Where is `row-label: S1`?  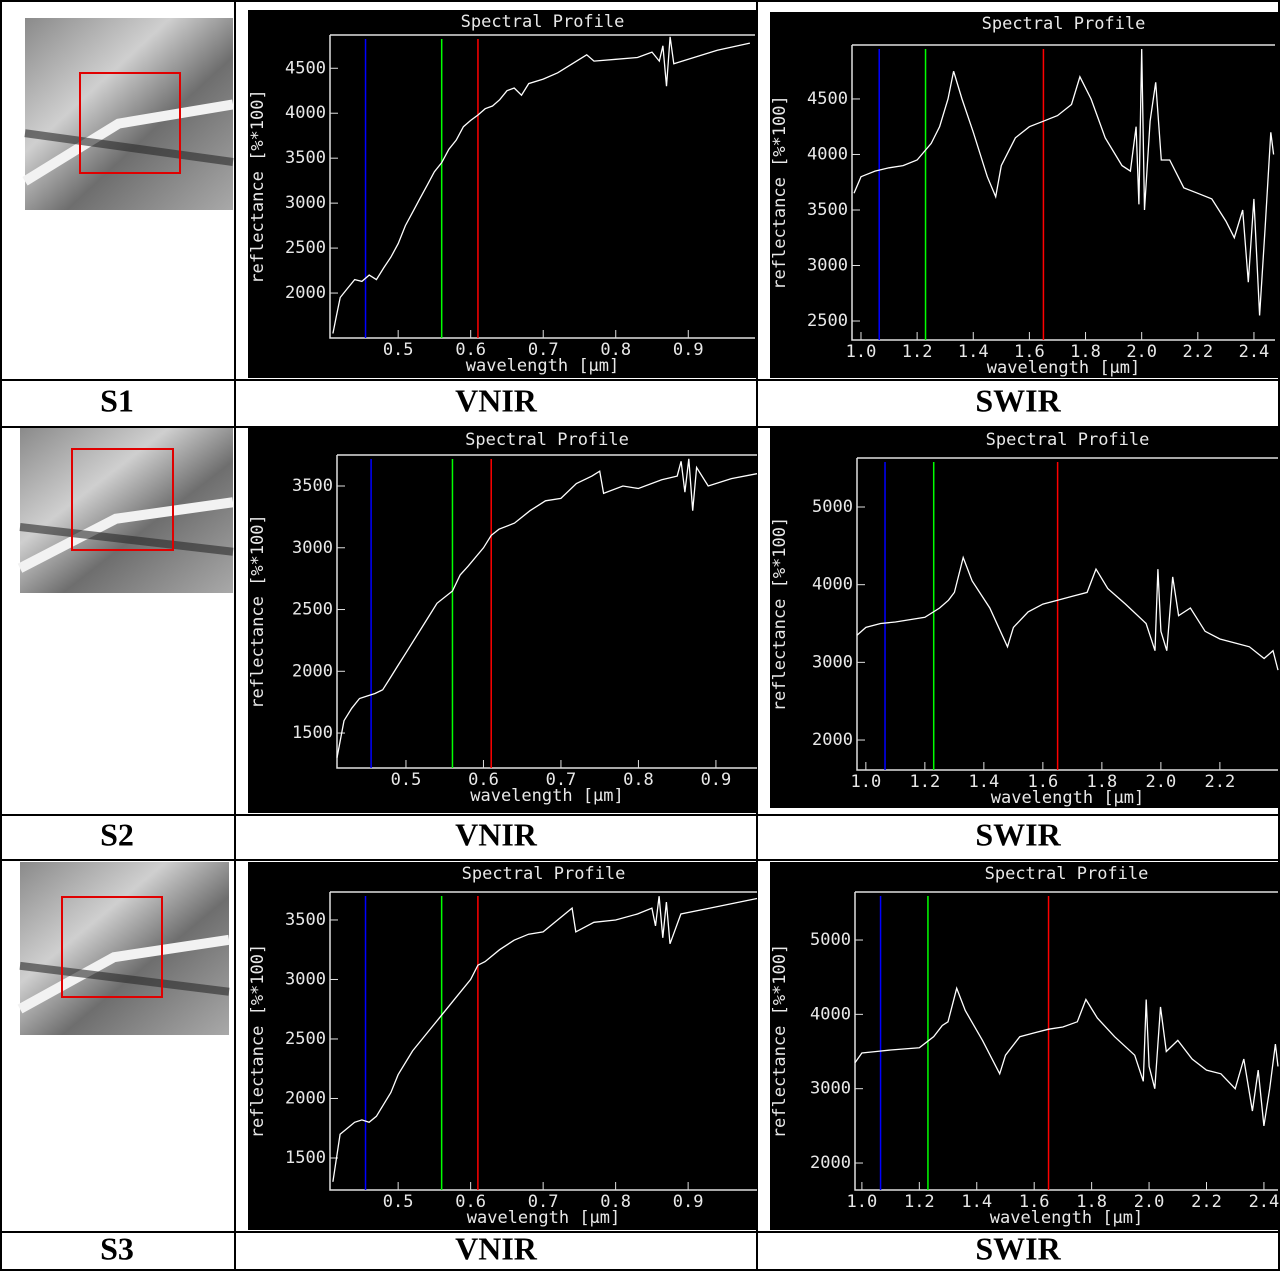 row-label: S1 is located at coordinates (117, 400).